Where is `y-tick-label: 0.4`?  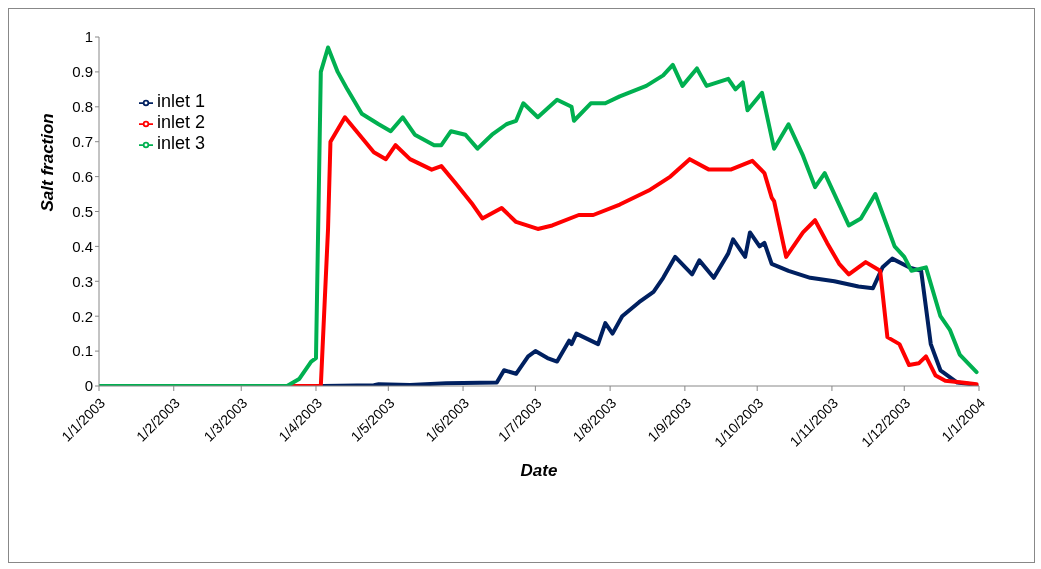 y-tick-label: 0.4 is located at coordinates (82, 246).